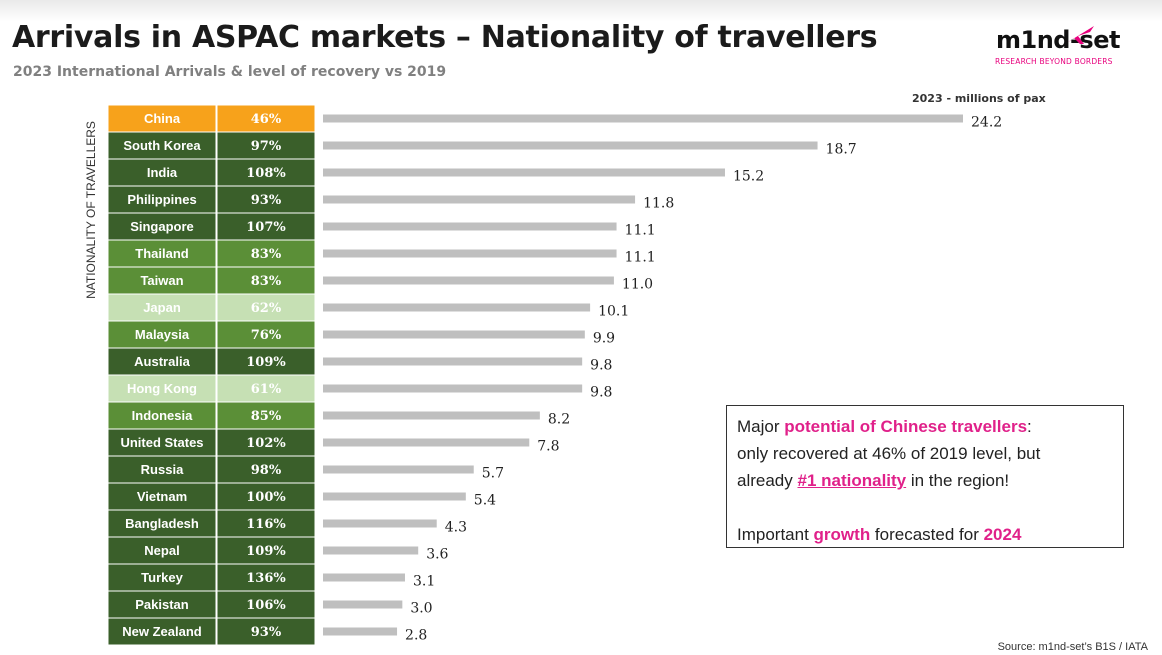 Image resolution: width=1162 pixels, height=655 pixels. I want to click on value-label: 5.7, so click(493, 474).